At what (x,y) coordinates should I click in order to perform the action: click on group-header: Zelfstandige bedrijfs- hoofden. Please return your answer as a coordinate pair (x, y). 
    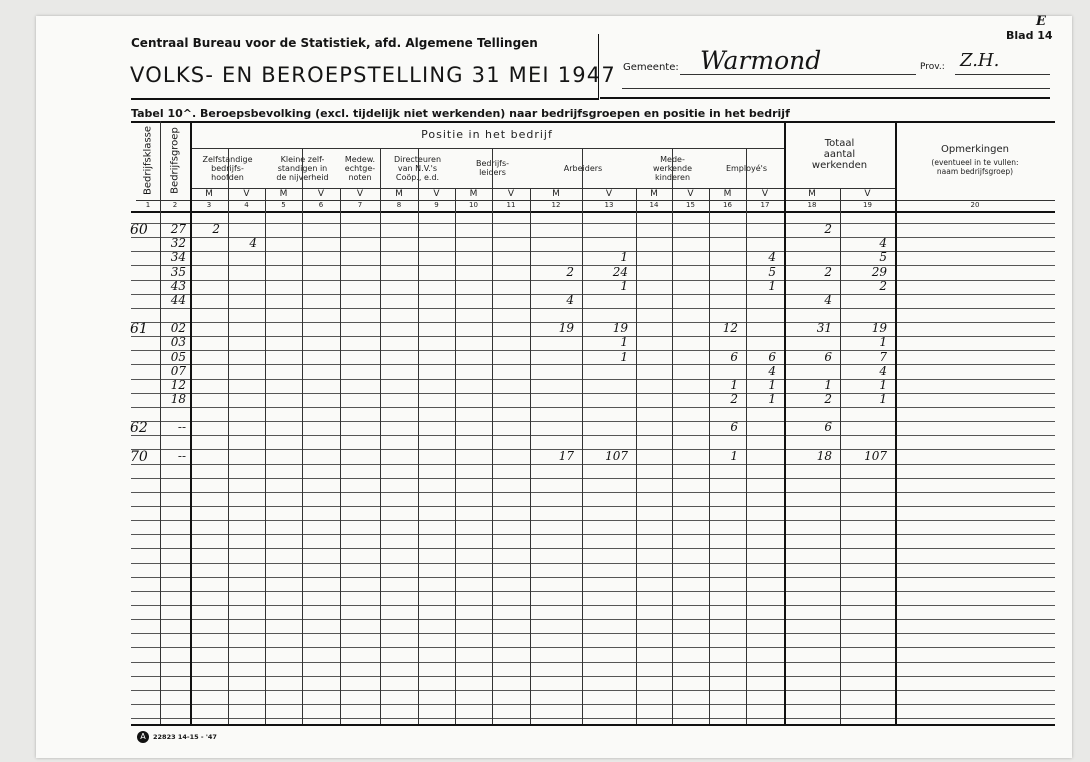
    Looking at the image, I should click on (227, 168).